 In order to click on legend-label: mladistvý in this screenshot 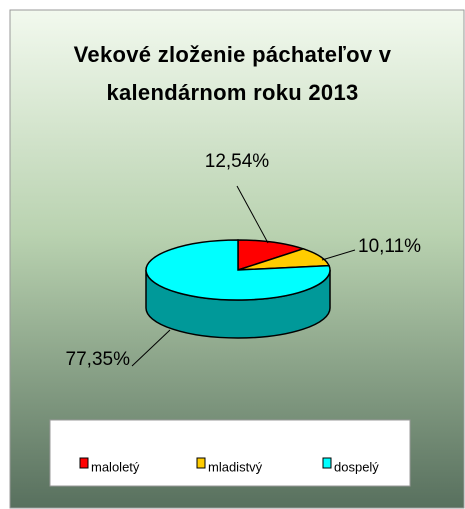, I will do `click(235, 466)`.